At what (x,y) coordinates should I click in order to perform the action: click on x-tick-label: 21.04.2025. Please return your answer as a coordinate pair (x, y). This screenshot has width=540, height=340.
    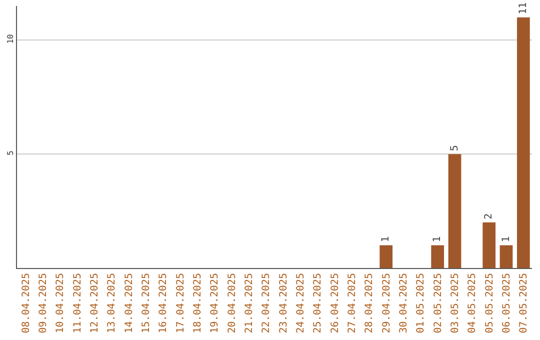
    Looking at the image, I should click on (249, 303).